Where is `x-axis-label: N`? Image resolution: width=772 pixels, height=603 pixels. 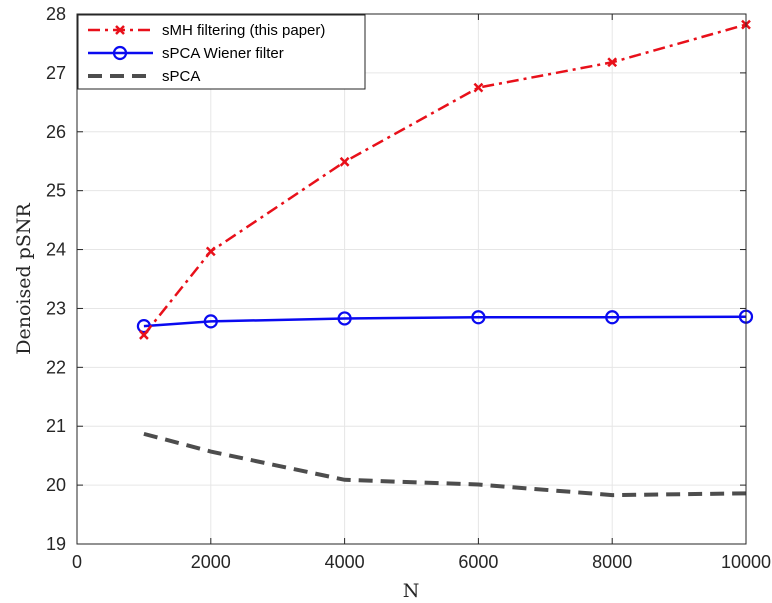
x-axis-label: N is located at coordinates (411, 591).